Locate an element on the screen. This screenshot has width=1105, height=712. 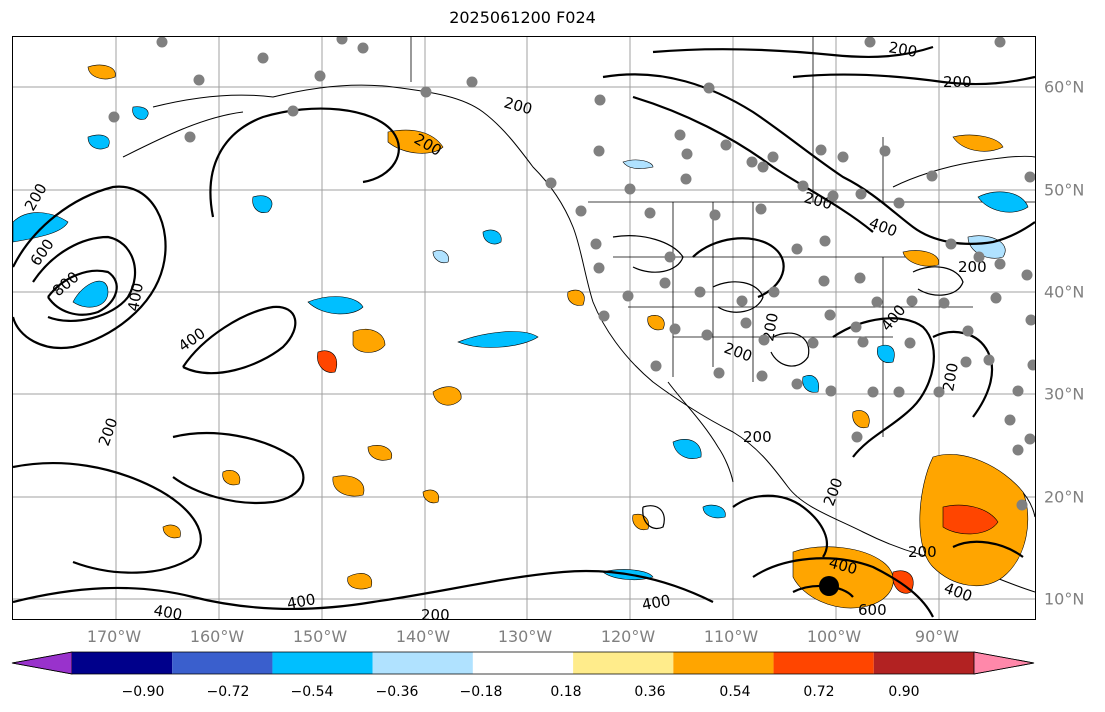
lon-label-90w: 90°W is located at coordinates (937, 636).